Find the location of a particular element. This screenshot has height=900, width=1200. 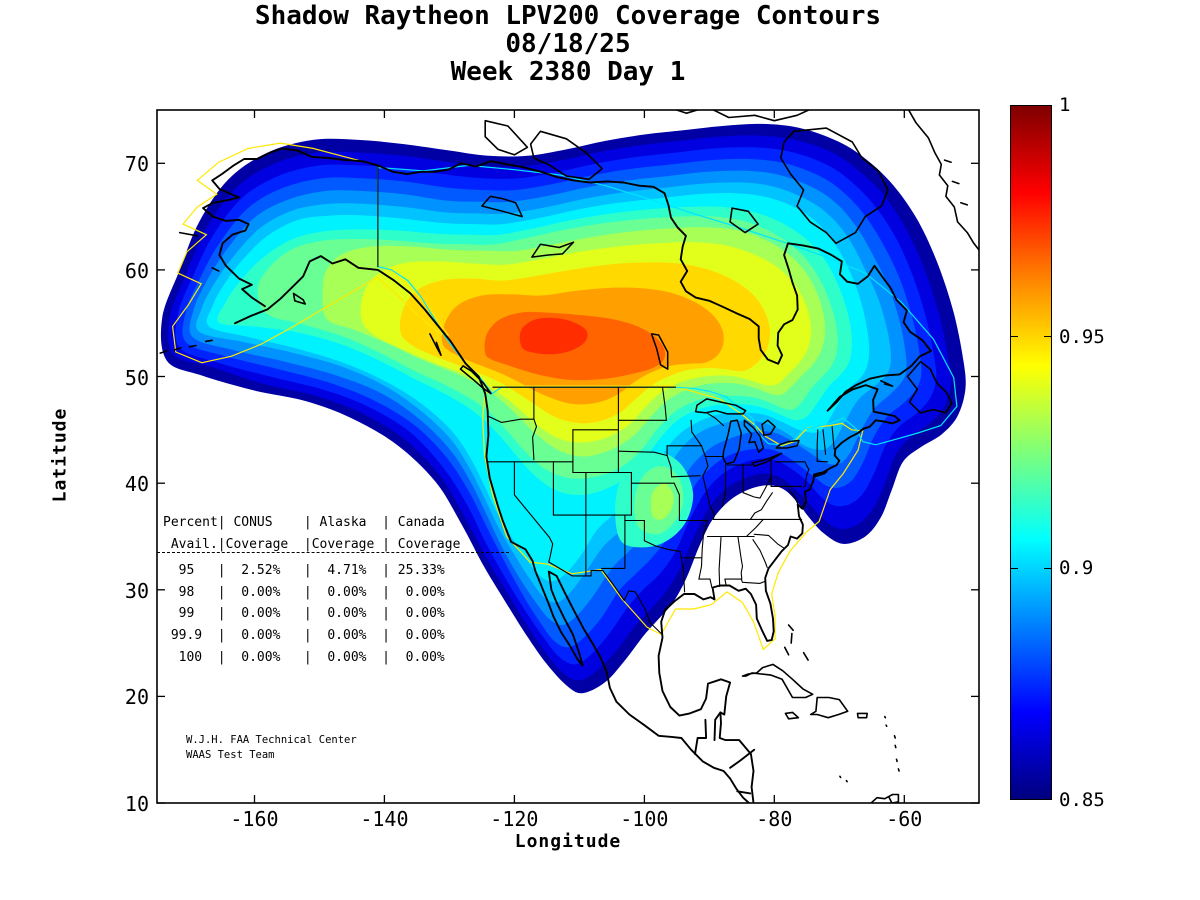

island-hispaniola is located at coordinates (829, 707).